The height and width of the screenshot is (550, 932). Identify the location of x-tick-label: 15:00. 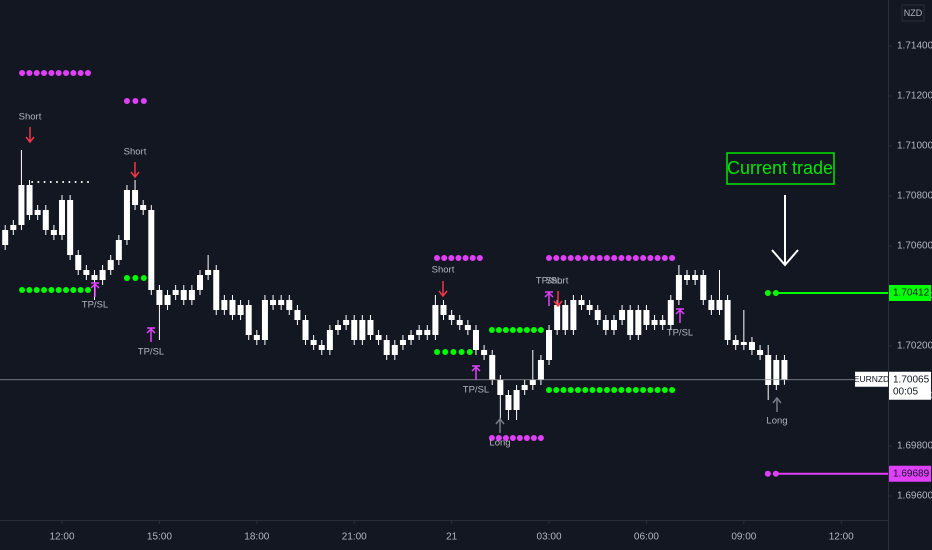
(159, 537).